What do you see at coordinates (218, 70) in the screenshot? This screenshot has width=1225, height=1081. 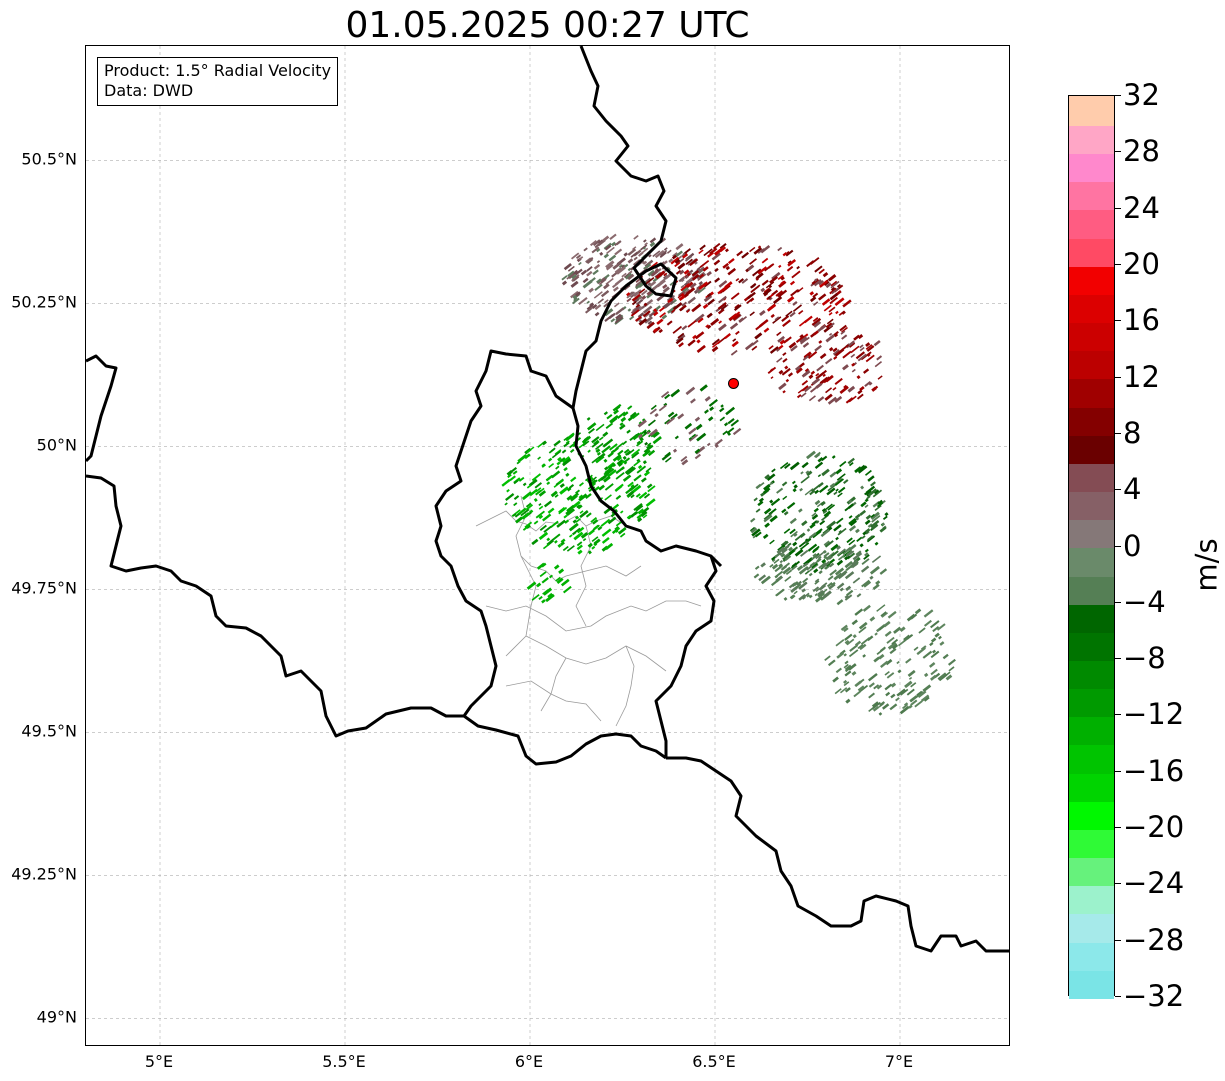 I see `product-label: Product: 1.5° Radial Velocity` at bounding box center [218, 70].